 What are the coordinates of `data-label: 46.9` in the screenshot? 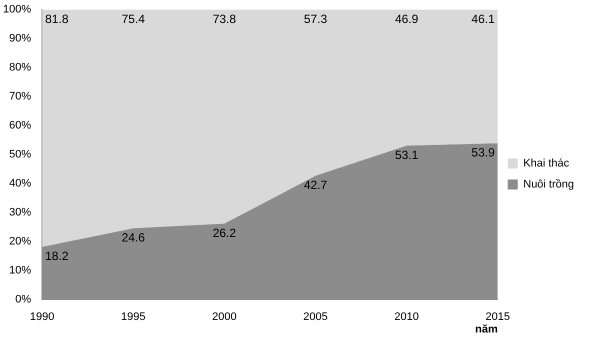 It's located at (406, 19).